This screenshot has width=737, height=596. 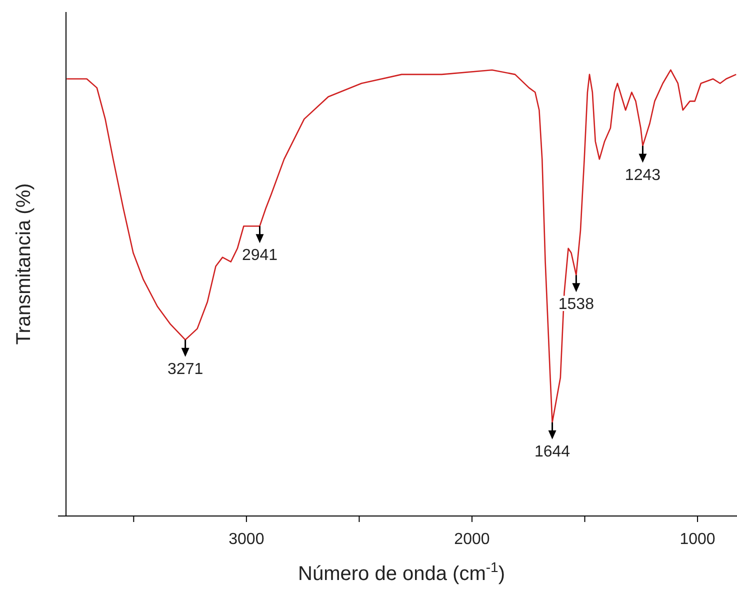 I want to click on x-axis-title: Número de onda (cm$^{-1}$), so click(x=401, y=572).